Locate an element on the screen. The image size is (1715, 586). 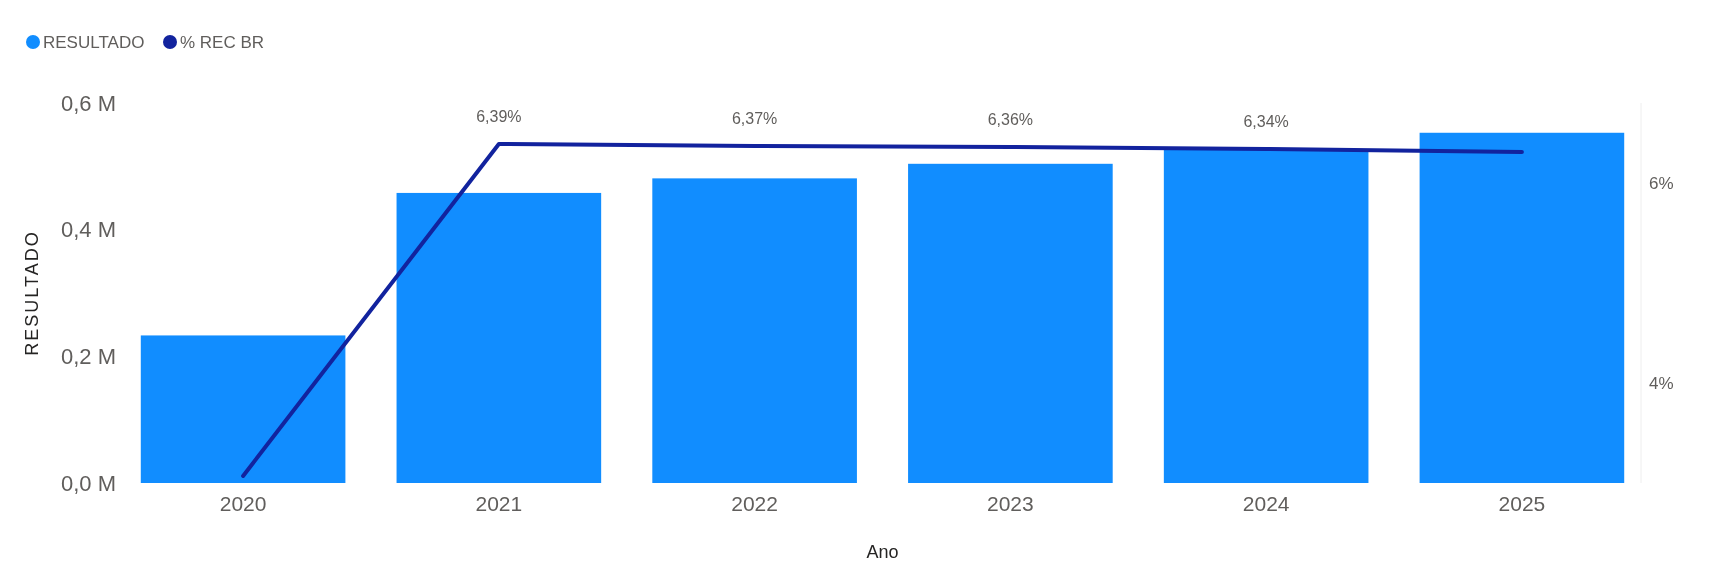
data-label: 6,37% is located at coordinates (754, 118).